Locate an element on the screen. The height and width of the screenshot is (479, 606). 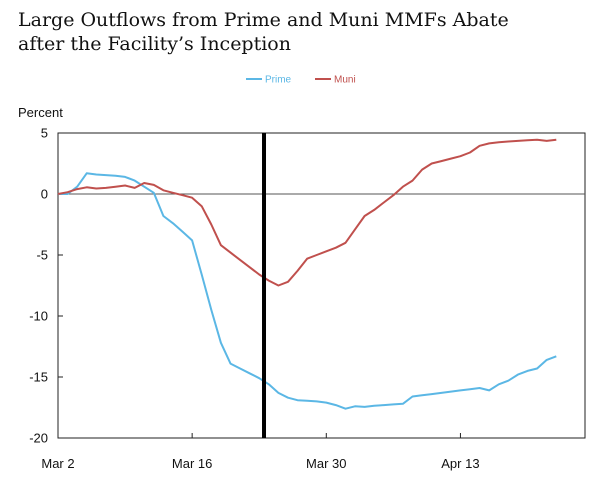
y-axis-label: Percent is located at coordinates (40, 112).